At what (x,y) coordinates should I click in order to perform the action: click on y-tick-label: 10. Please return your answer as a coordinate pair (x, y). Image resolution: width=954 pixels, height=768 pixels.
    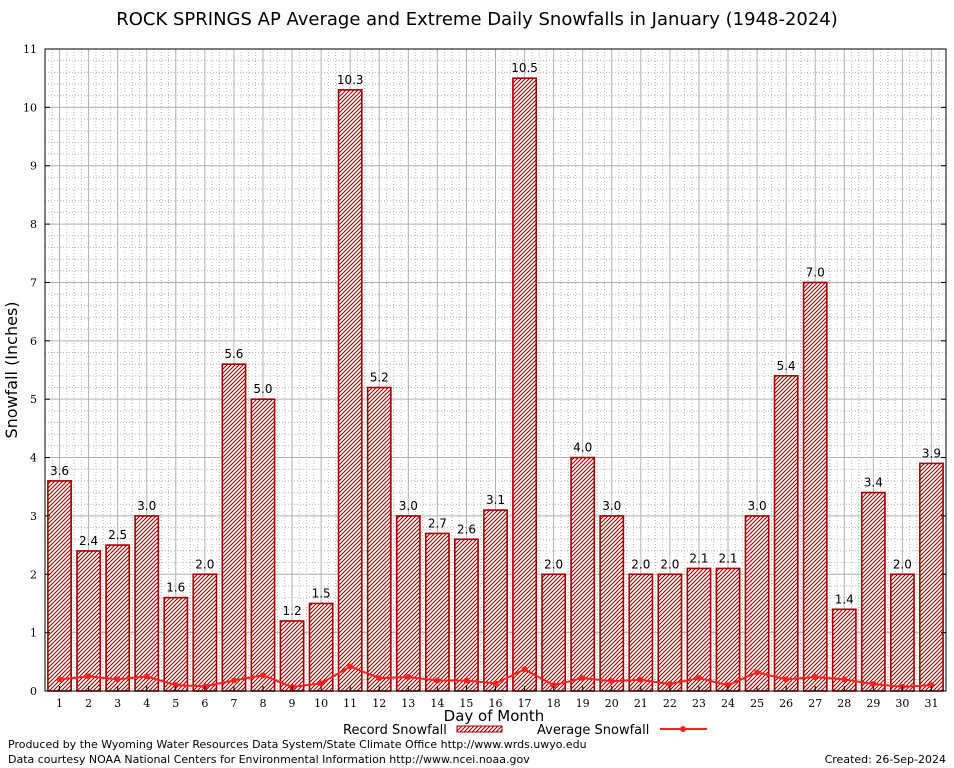
    Looking at the image, I should click on (30, 107).